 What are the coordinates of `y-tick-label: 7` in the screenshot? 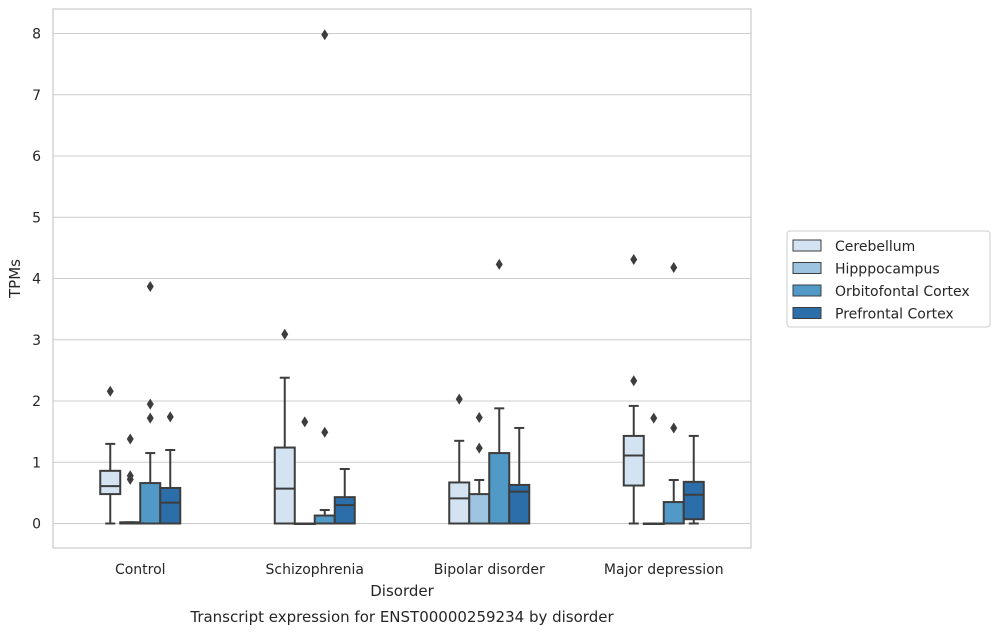 It's located at (36, 96).